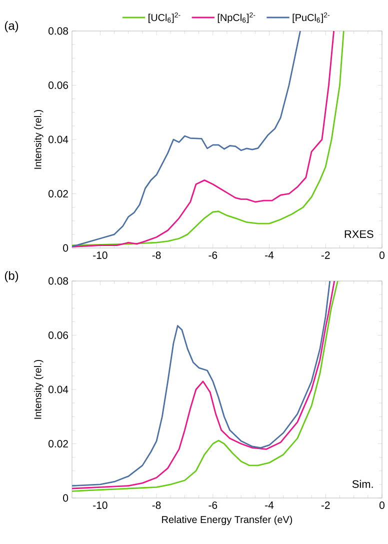 Image resolution: width=388 pixels, height=544 pixels. I want to click on annotation: RXES, so click(359, 234).